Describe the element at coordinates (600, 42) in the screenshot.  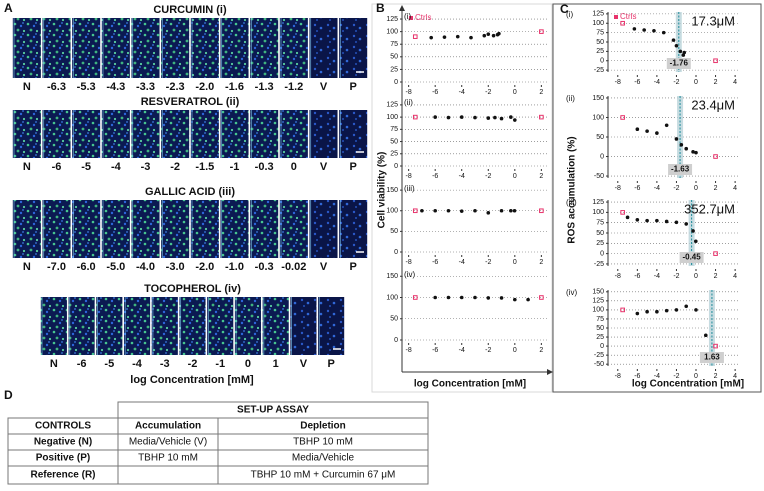
I see `y-tick-label: 50` at that location.